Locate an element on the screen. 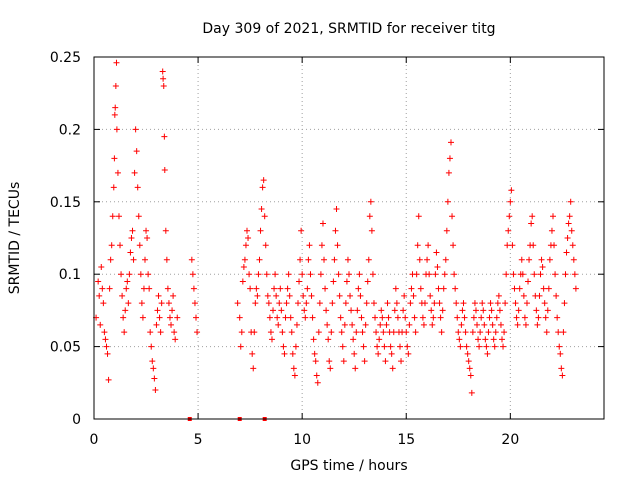  x-tick-label: 5 is located at coordinates (198, 440).